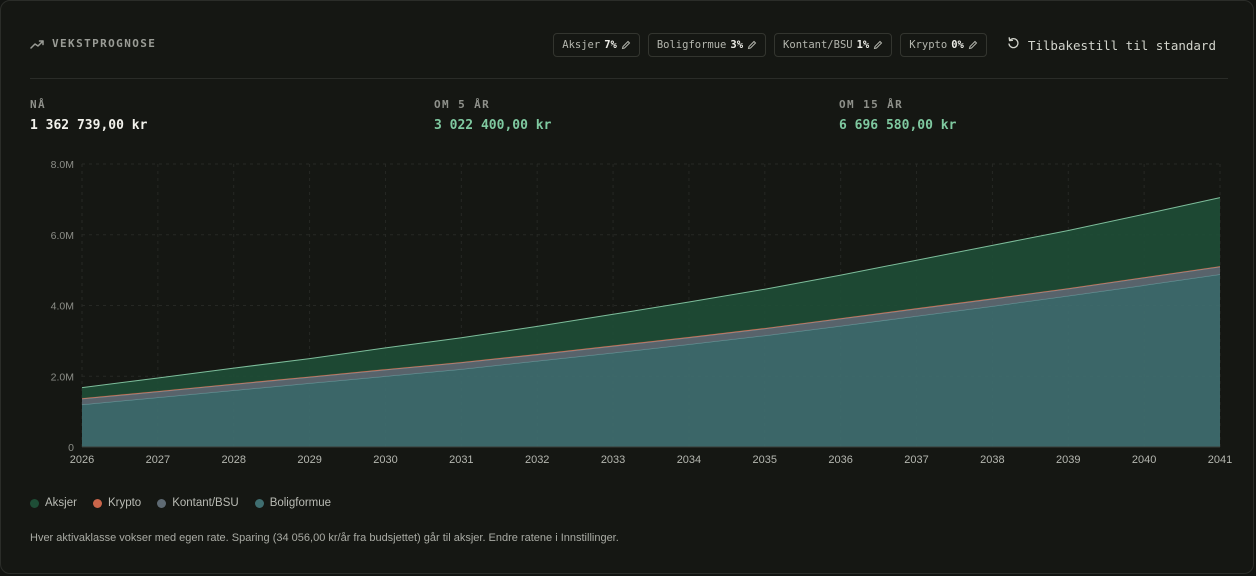 This screenshot has height=576, width=1256. Describe the element at coordinates (957, 45) in the screenshot. I see `rate-chip-value: 0%` at that location.